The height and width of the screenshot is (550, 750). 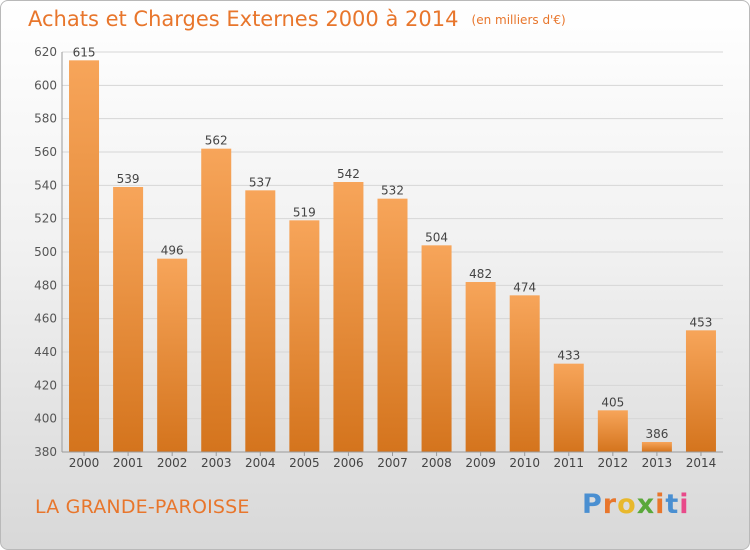 What do you see at coordinates (260, 463) in the screenshot?
I see `x-tick-label: 2004` at bounding box center [260, 463].